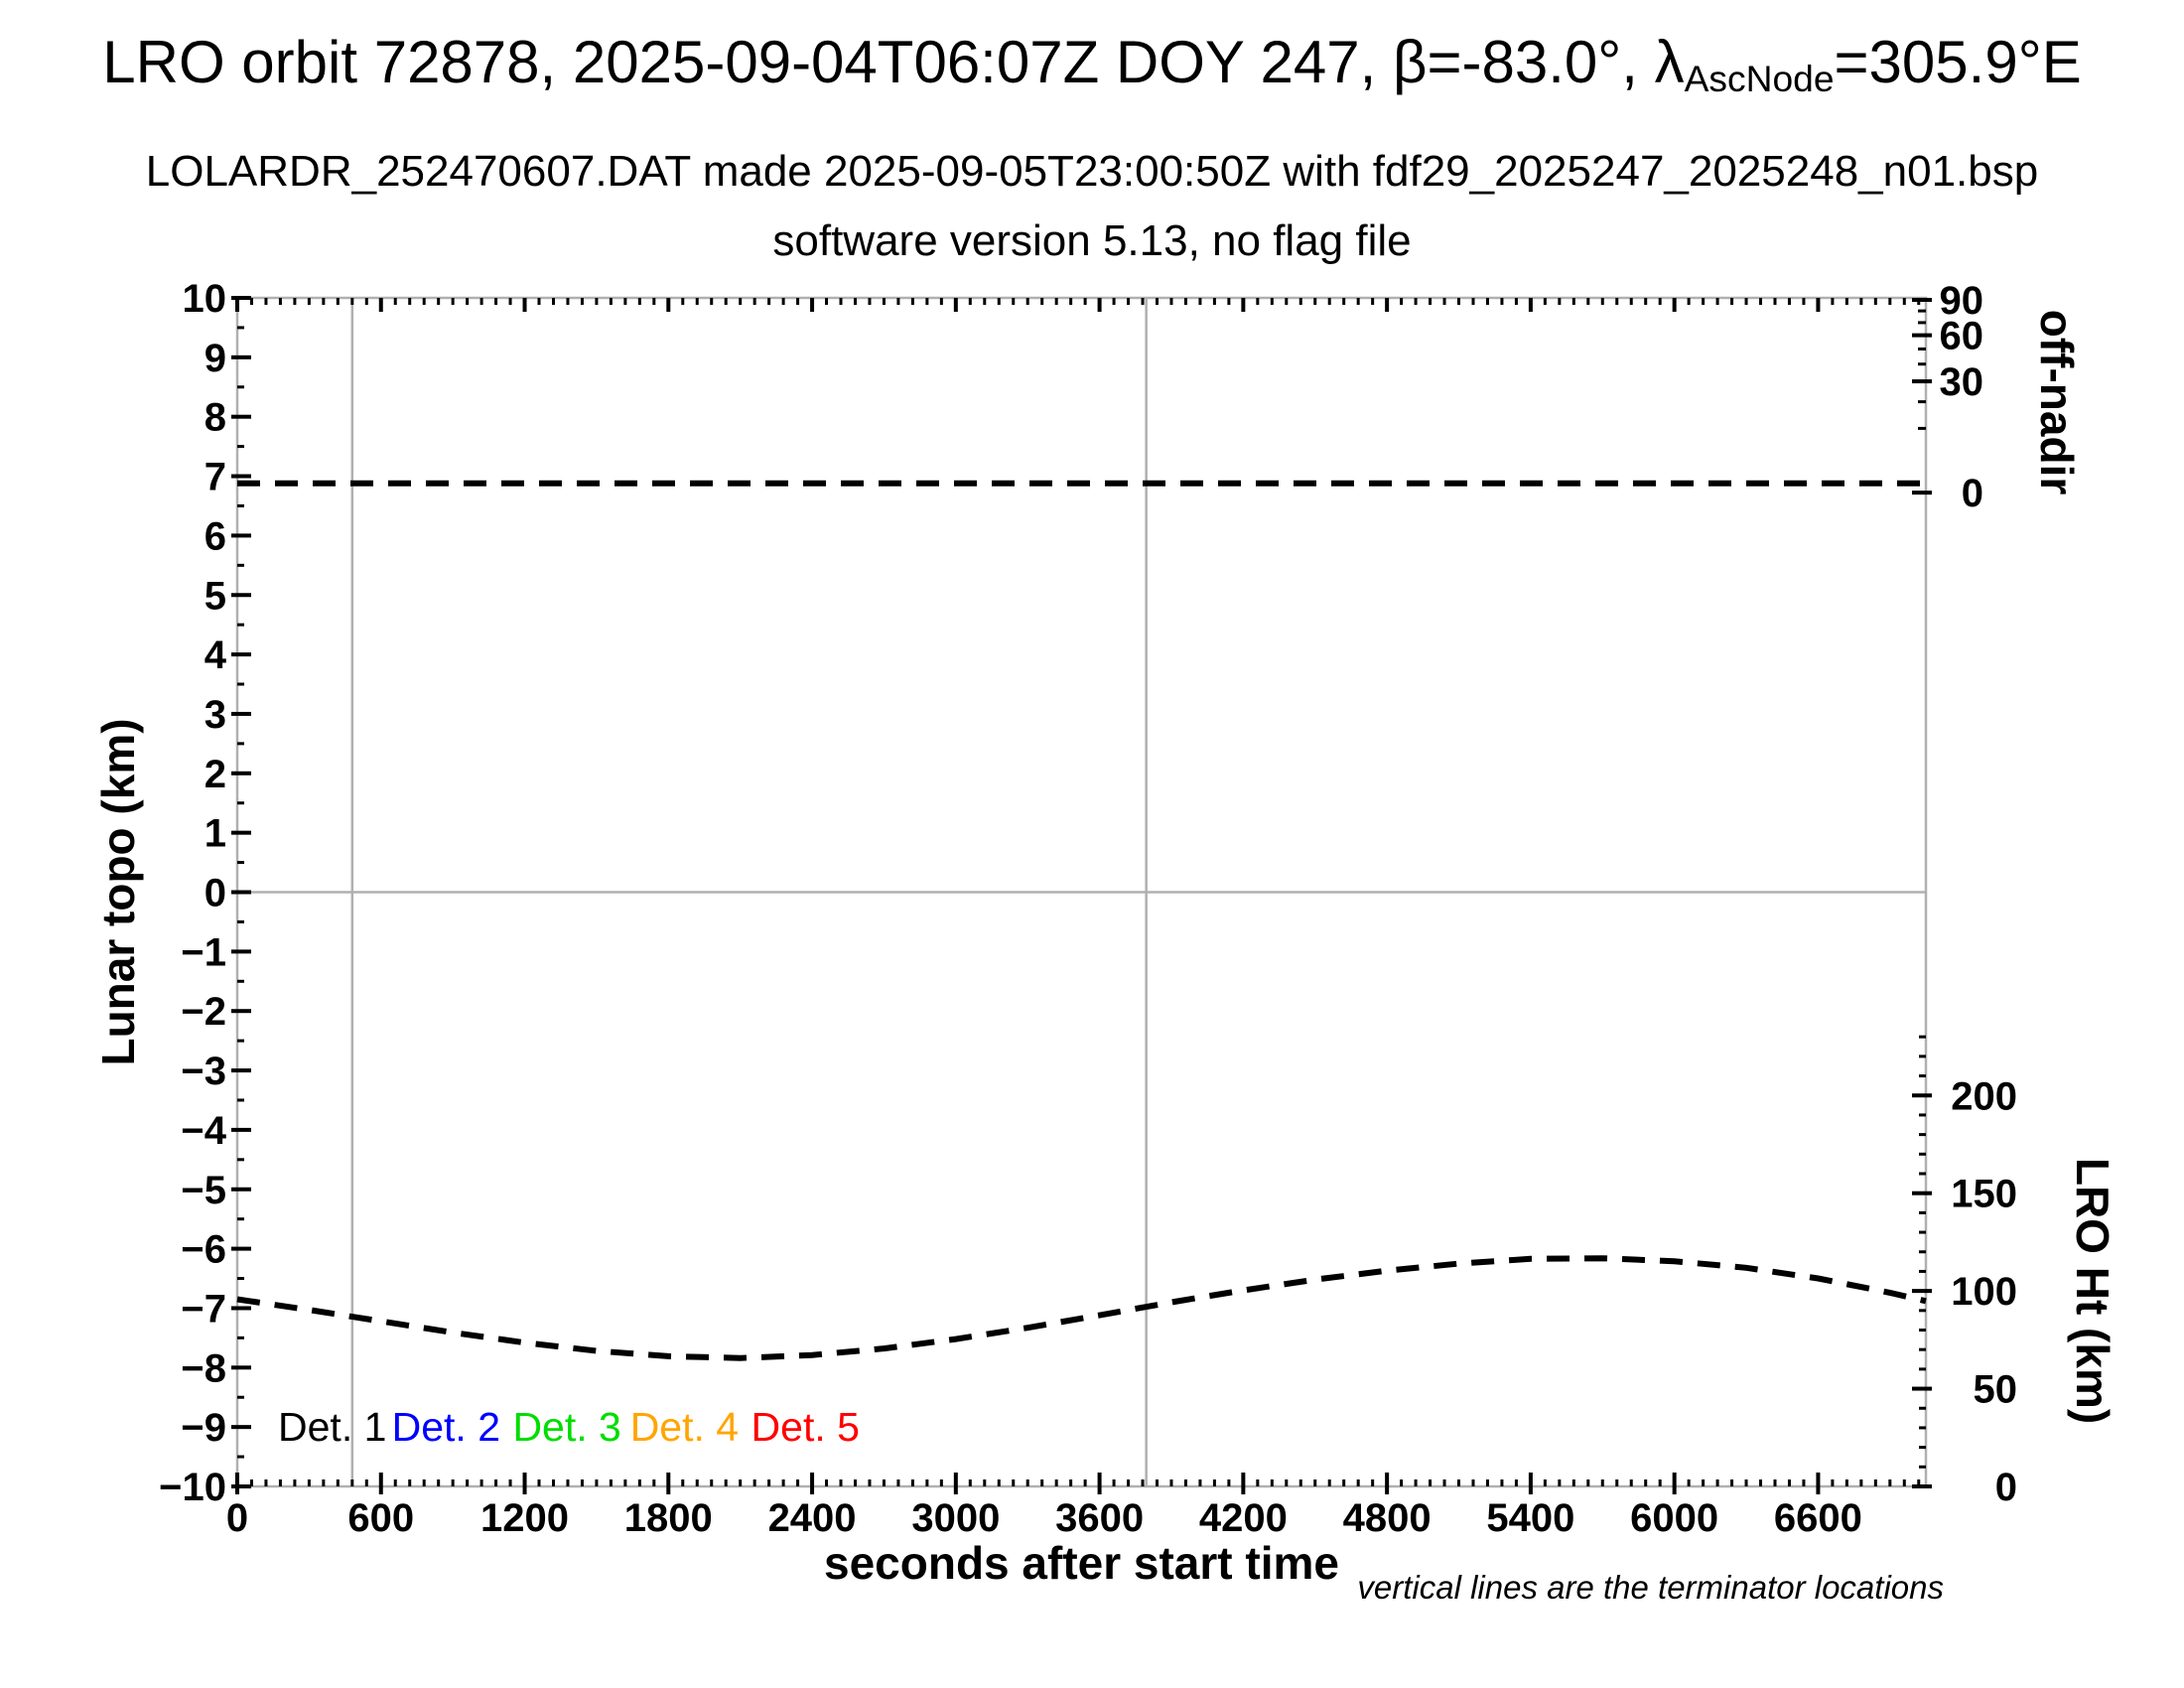 This screenshot has height=1688, width=2184. I want to click on y-tick-label: −7, so click(203, 1309).